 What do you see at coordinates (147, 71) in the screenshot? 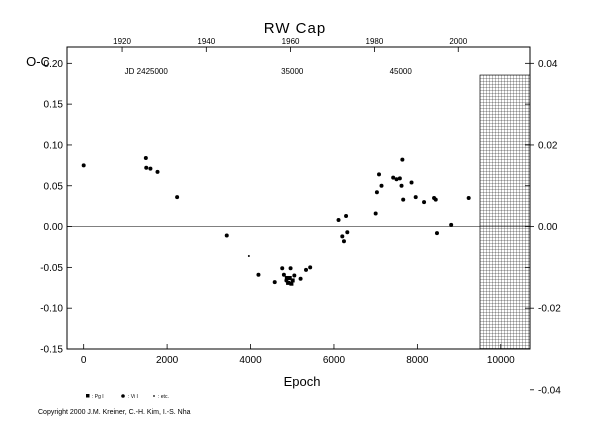
I see `jd-label: JD 2425000` at bounding box center [147, 71].